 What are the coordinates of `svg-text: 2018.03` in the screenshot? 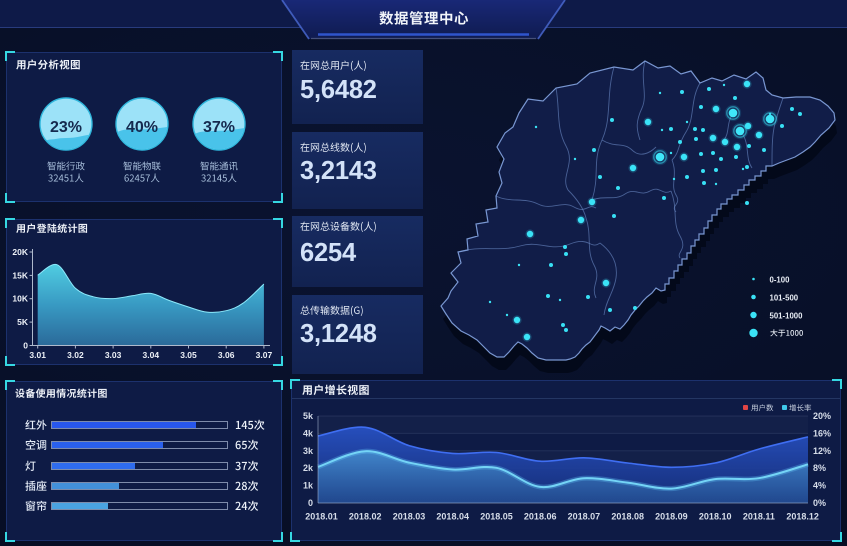 It's located at (409, 517).